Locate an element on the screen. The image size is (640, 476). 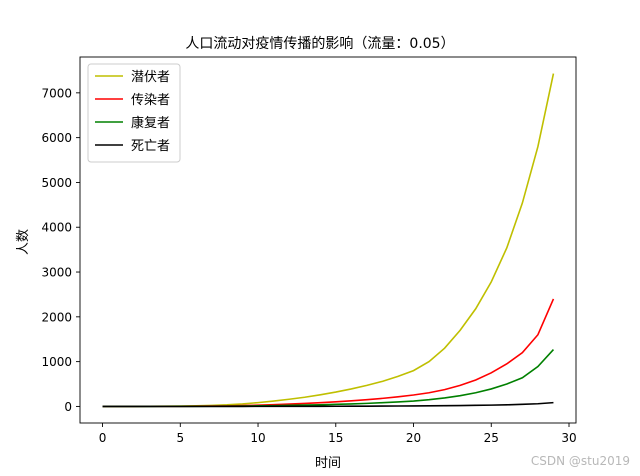
legend-label-1: 潜伏者 is located at coordinates (150, 77).